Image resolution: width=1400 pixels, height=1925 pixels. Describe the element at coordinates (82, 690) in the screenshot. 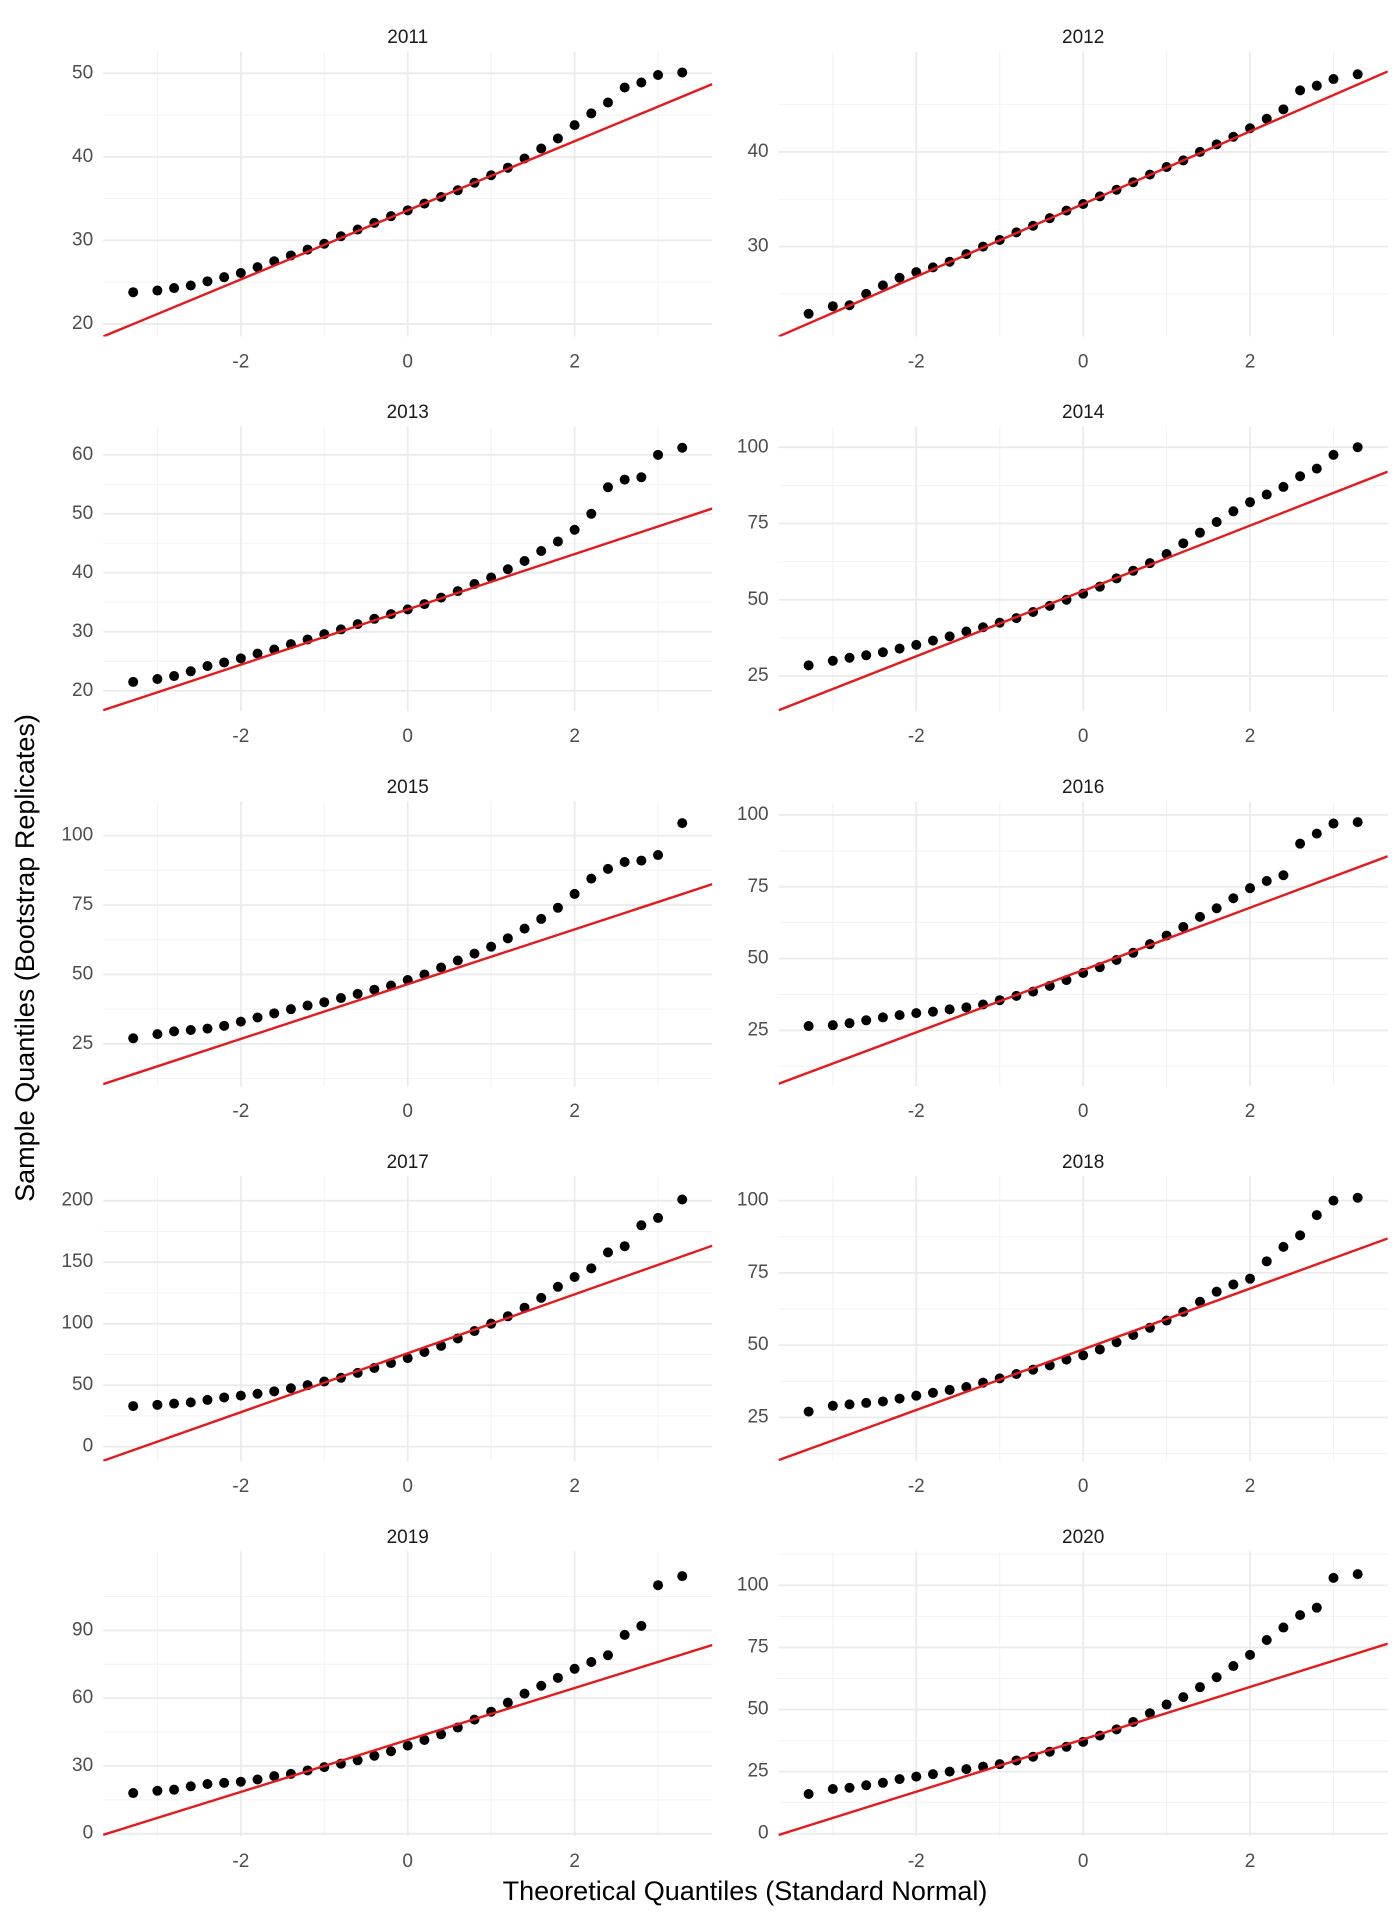

I see `y-tick-label: 20` at that location.